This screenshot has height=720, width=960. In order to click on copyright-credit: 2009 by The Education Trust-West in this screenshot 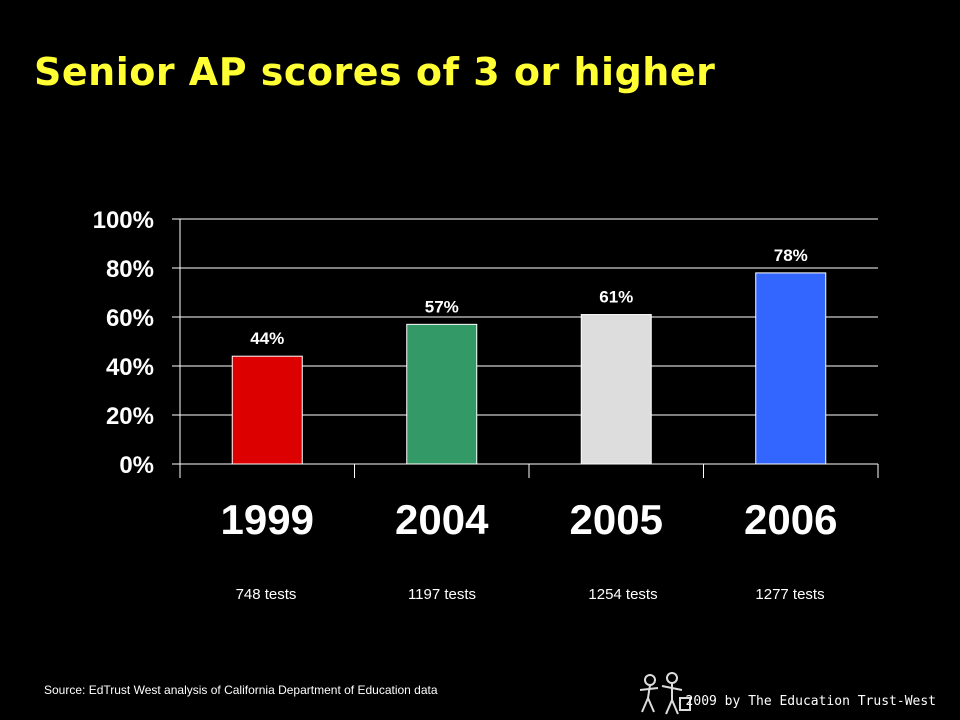, I will do `click(810, 701)`.